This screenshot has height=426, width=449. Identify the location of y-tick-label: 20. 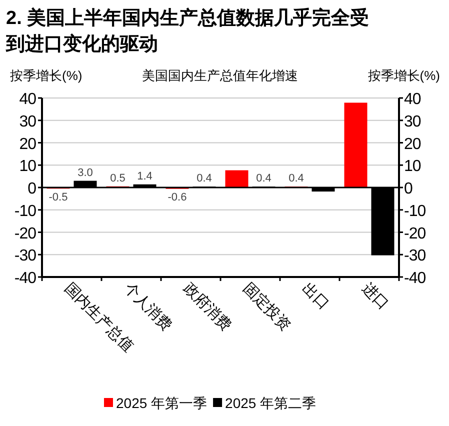
(28, 144).